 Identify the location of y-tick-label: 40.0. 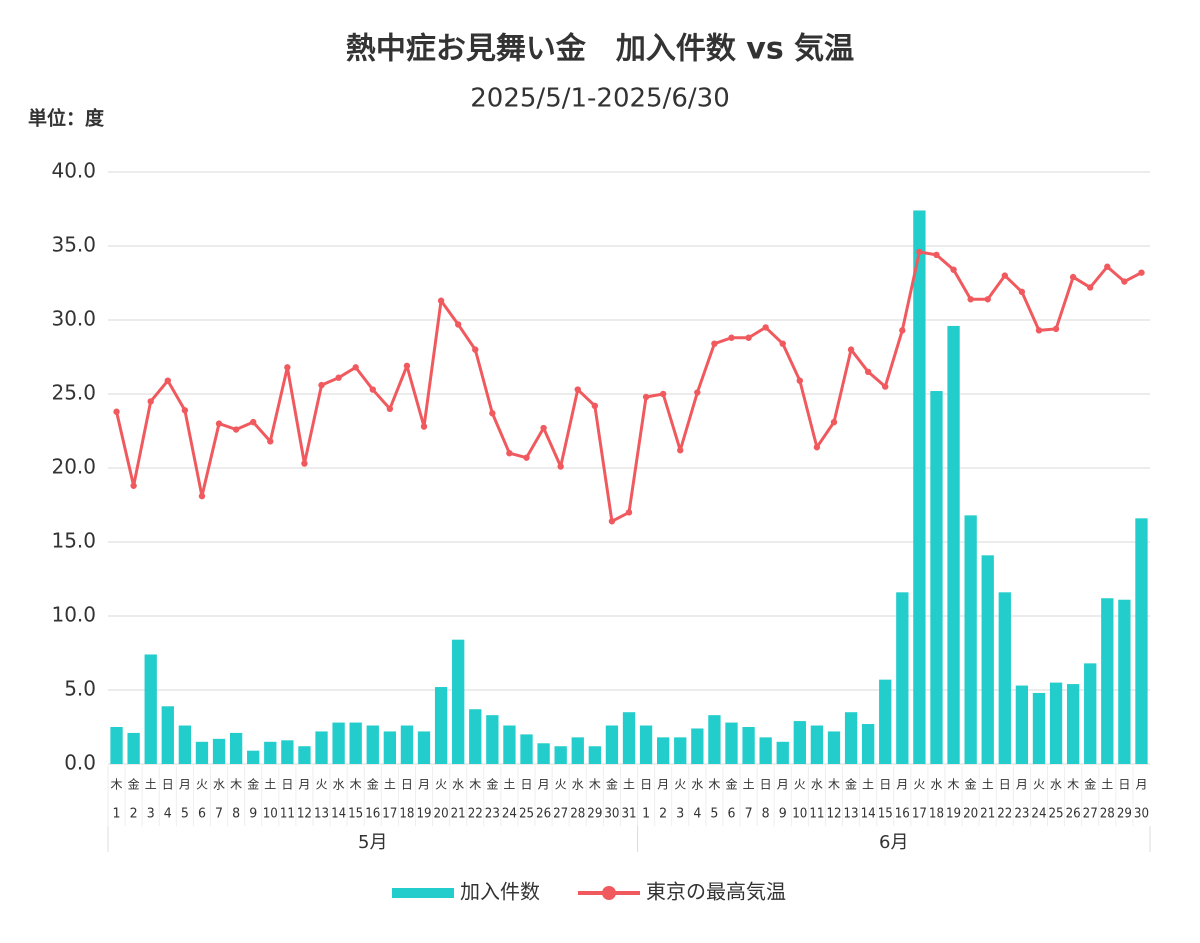
(73, 171).